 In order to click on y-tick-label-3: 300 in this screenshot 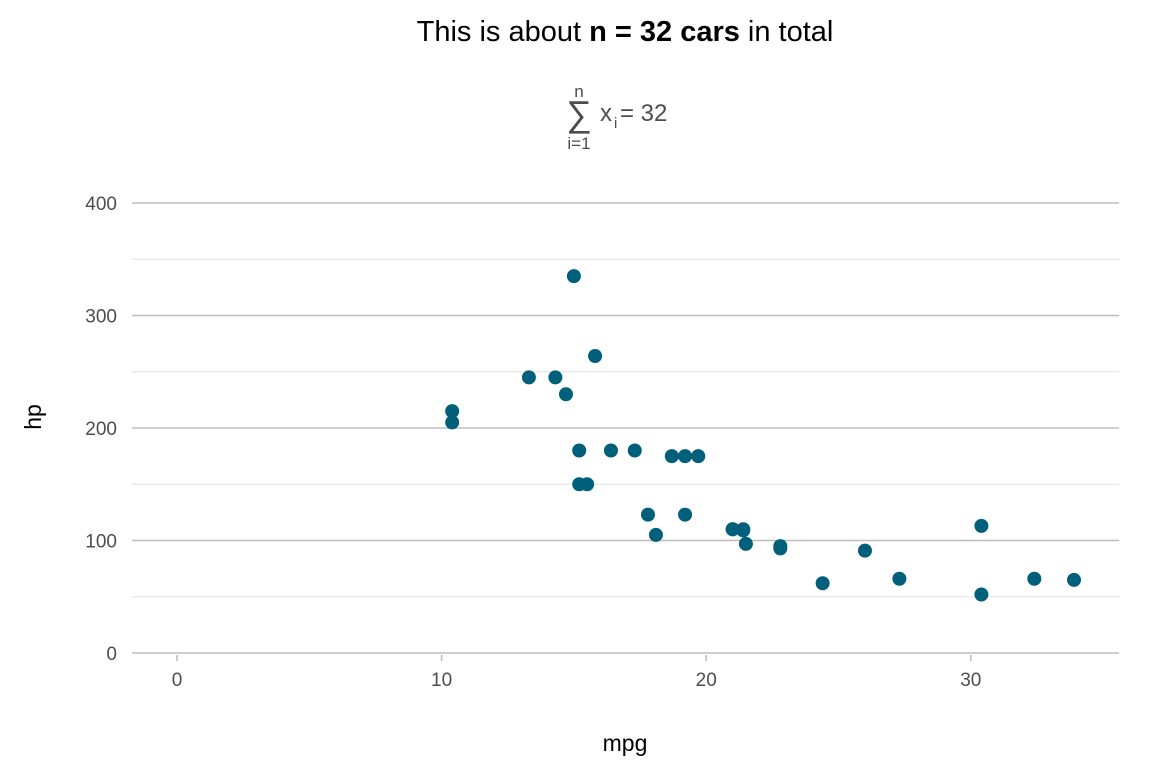, I will do `click(101, 317)`.